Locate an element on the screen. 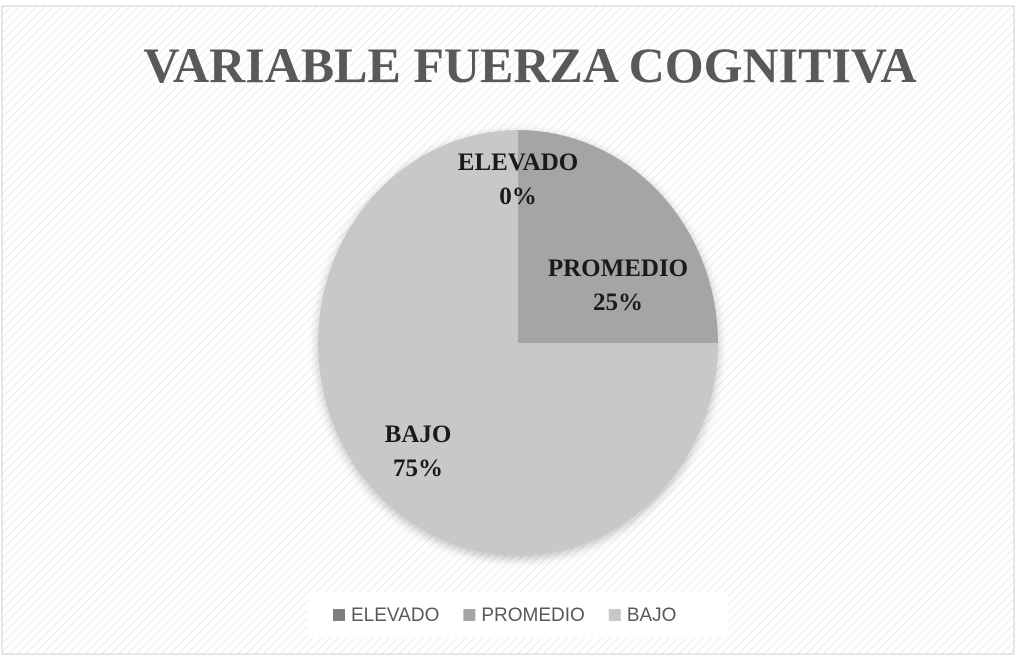  data-label-category: BAJO is located at coordinates (418, 434).